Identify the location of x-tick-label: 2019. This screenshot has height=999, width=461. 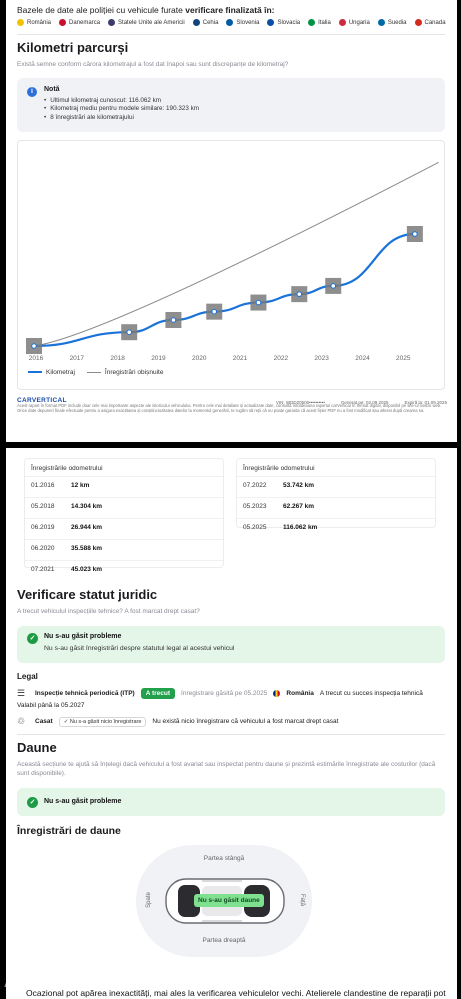
(158, 358).